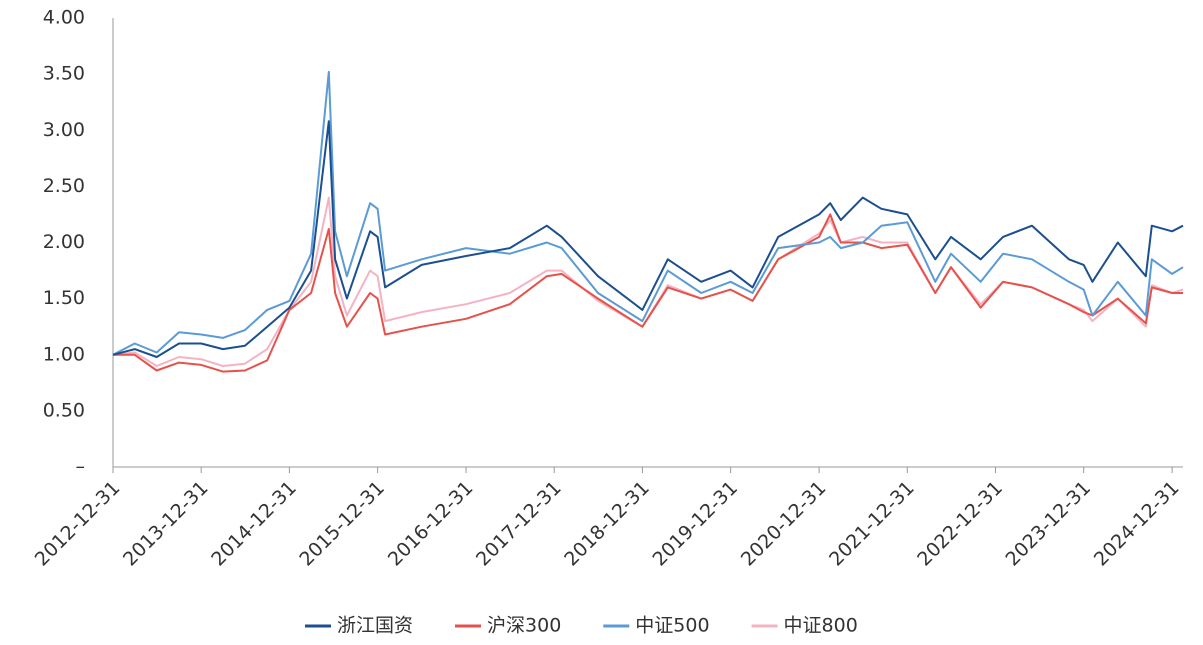 The width and height of the screenshot is (1203, 645). I want to click on x-tick-label: 2014-12-31, so click(254, 524).